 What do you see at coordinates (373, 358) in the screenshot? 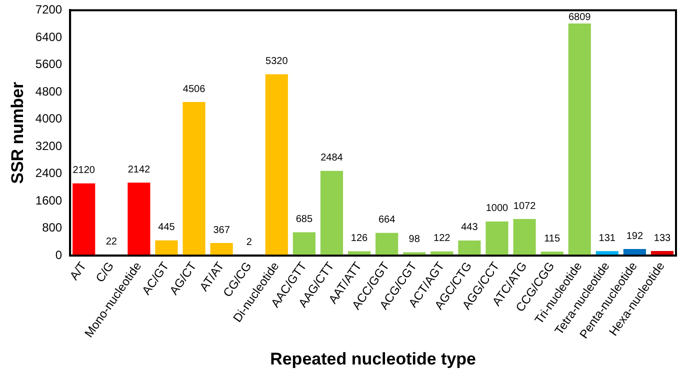
I see `x-axis-title: Repeated nucleotide type` at bounding box center [373, 358].